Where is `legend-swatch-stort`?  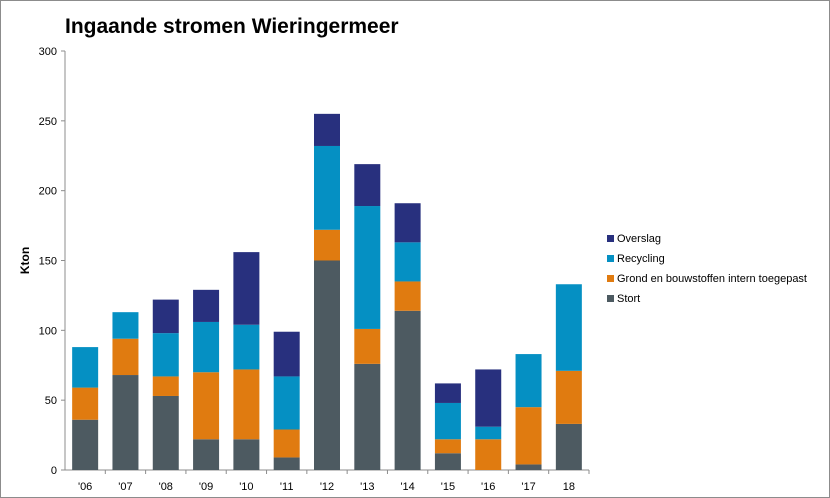
legend-swatch-stort is located at coordinates (610, 298).